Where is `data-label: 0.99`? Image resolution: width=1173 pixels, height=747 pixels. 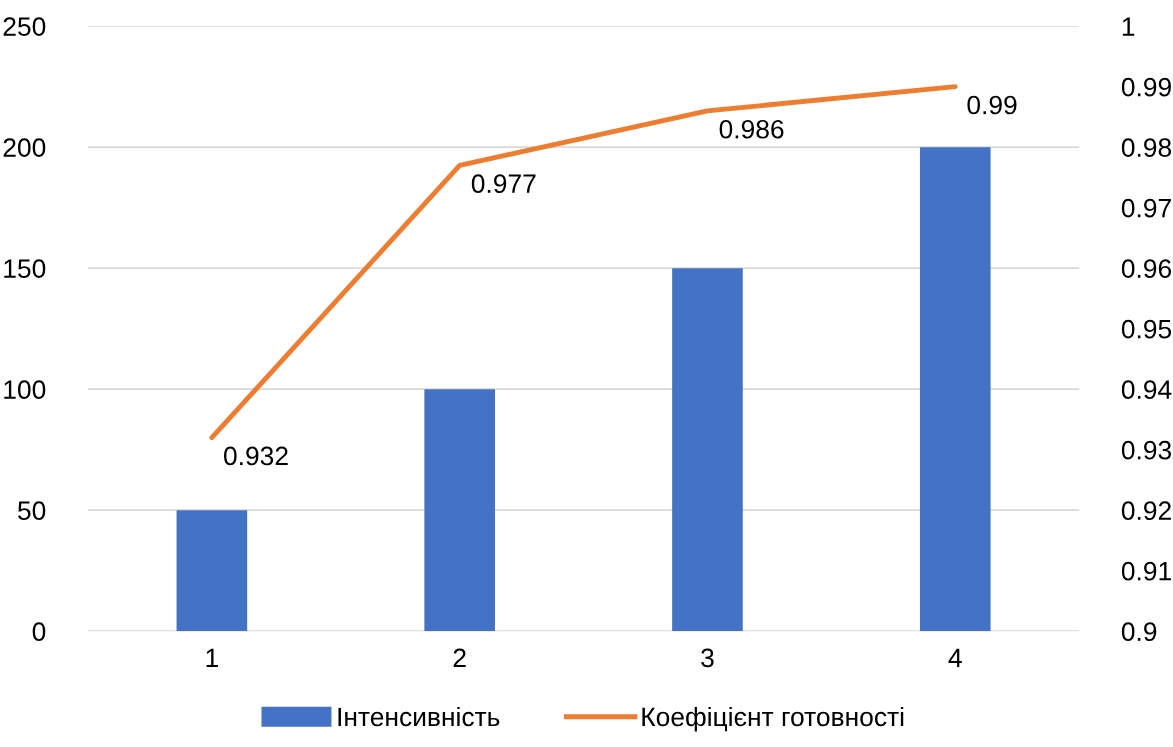 data-label: 0.99 is located at coordinates (992, 105).